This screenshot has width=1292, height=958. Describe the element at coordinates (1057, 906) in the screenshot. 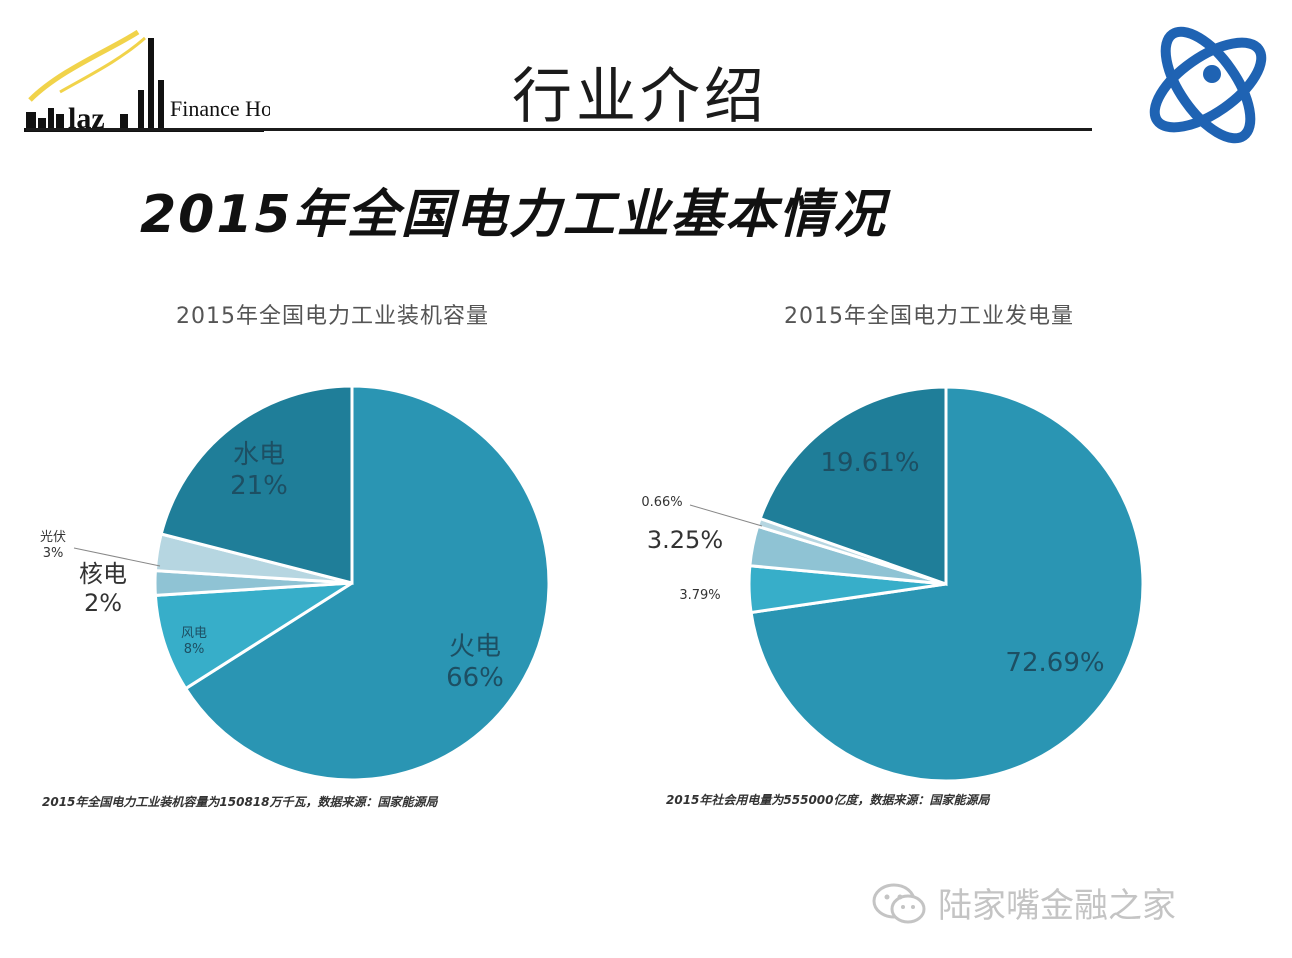

I see `watermark-text: 陆家嘴金融之家` at that location.